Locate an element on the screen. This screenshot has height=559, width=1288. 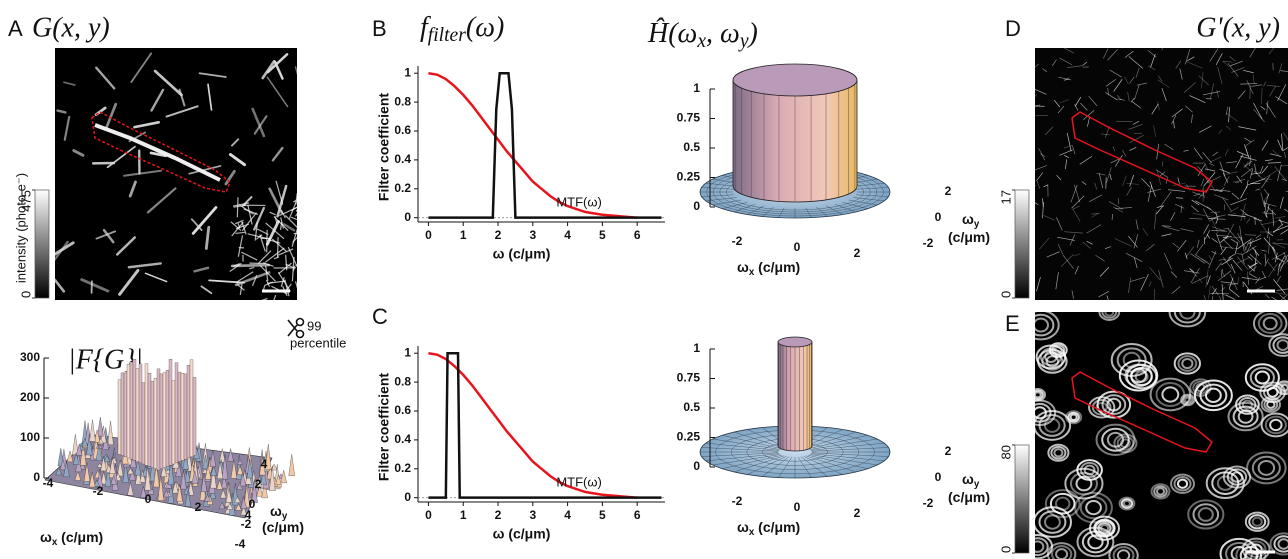
y-tick-label: 2 is located at coordinates (258, 484).